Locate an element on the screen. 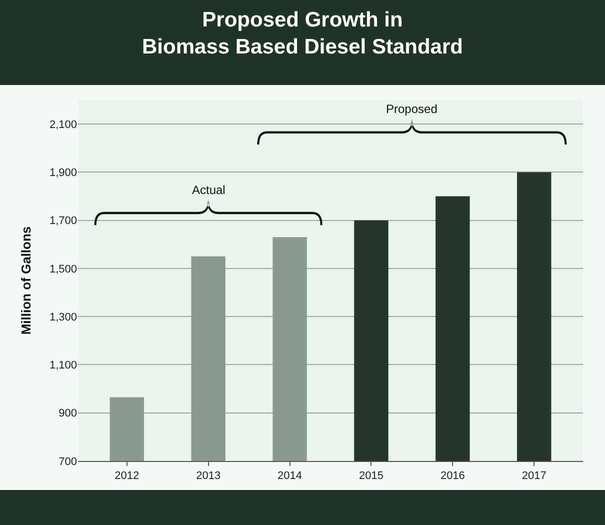  x-tick-label: 2012 is located at coordinates (127, 476).